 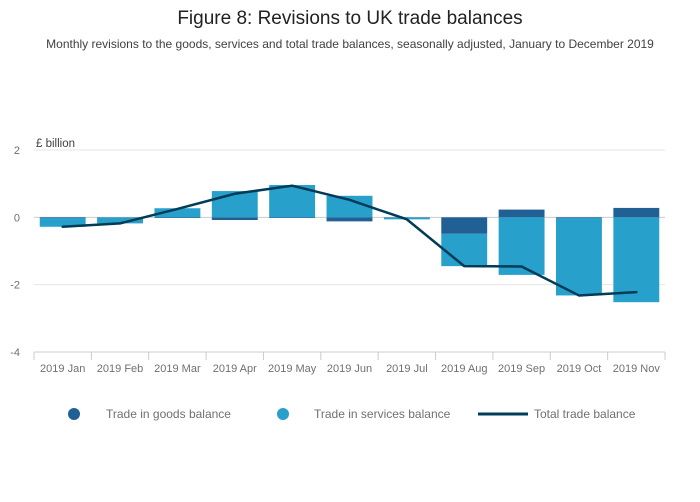 I want to click on legend-label-1: Trade in goods balance, so click(x=168, y=414).